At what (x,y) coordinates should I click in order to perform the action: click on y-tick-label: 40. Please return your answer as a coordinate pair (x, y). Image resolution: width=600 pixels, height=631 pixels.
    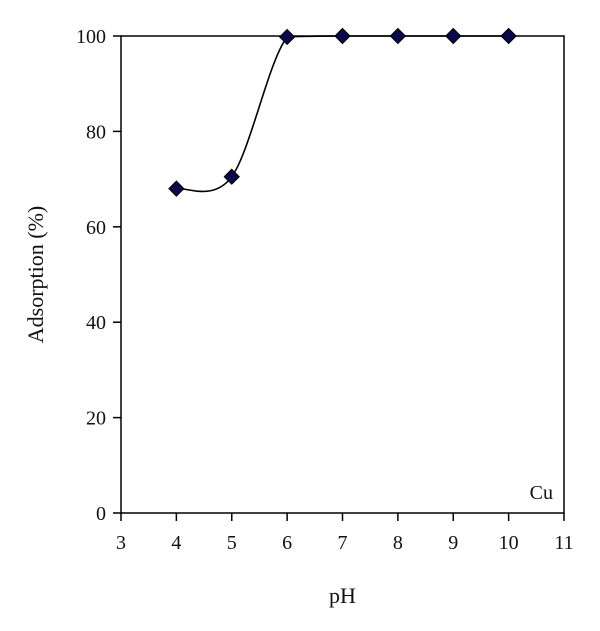
    Looking at the image, I should click on (96, 323).